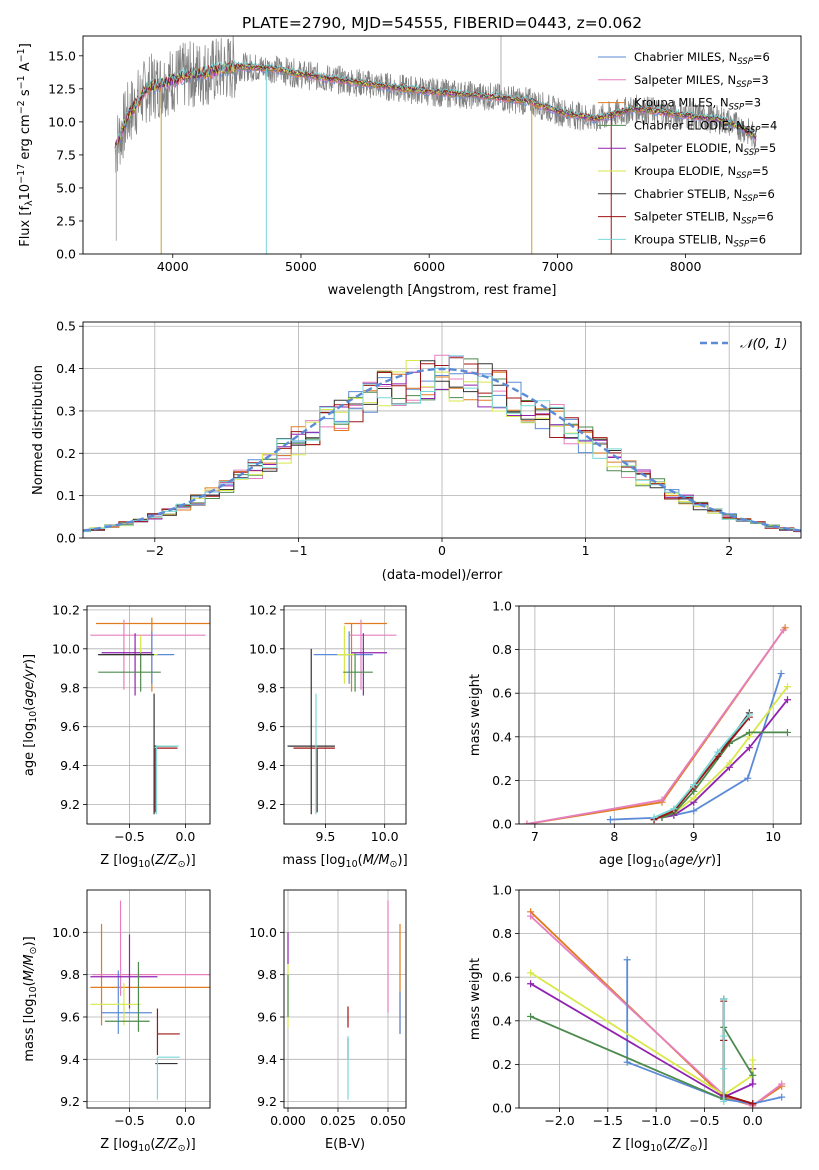 The height and width of the screenshot is (1170, 819). Describe the element at coordinates (502, 1020) in the screenshot. I see `y-tick-label: 0.4` at that location.